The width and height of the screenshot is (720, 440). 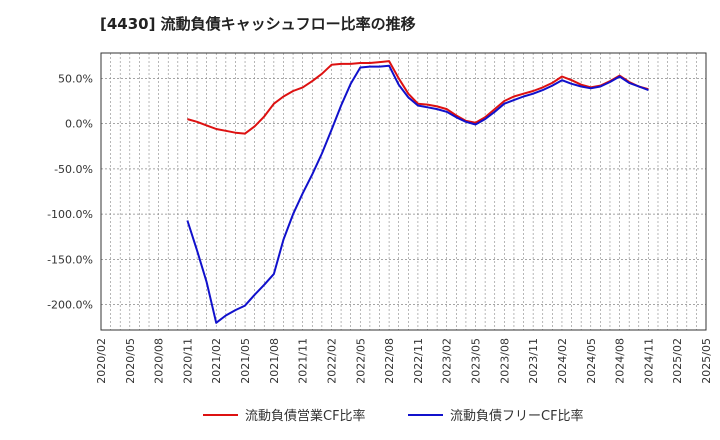 I want to click on x-tick-label: 2024/11, so click(x=648, y=361).